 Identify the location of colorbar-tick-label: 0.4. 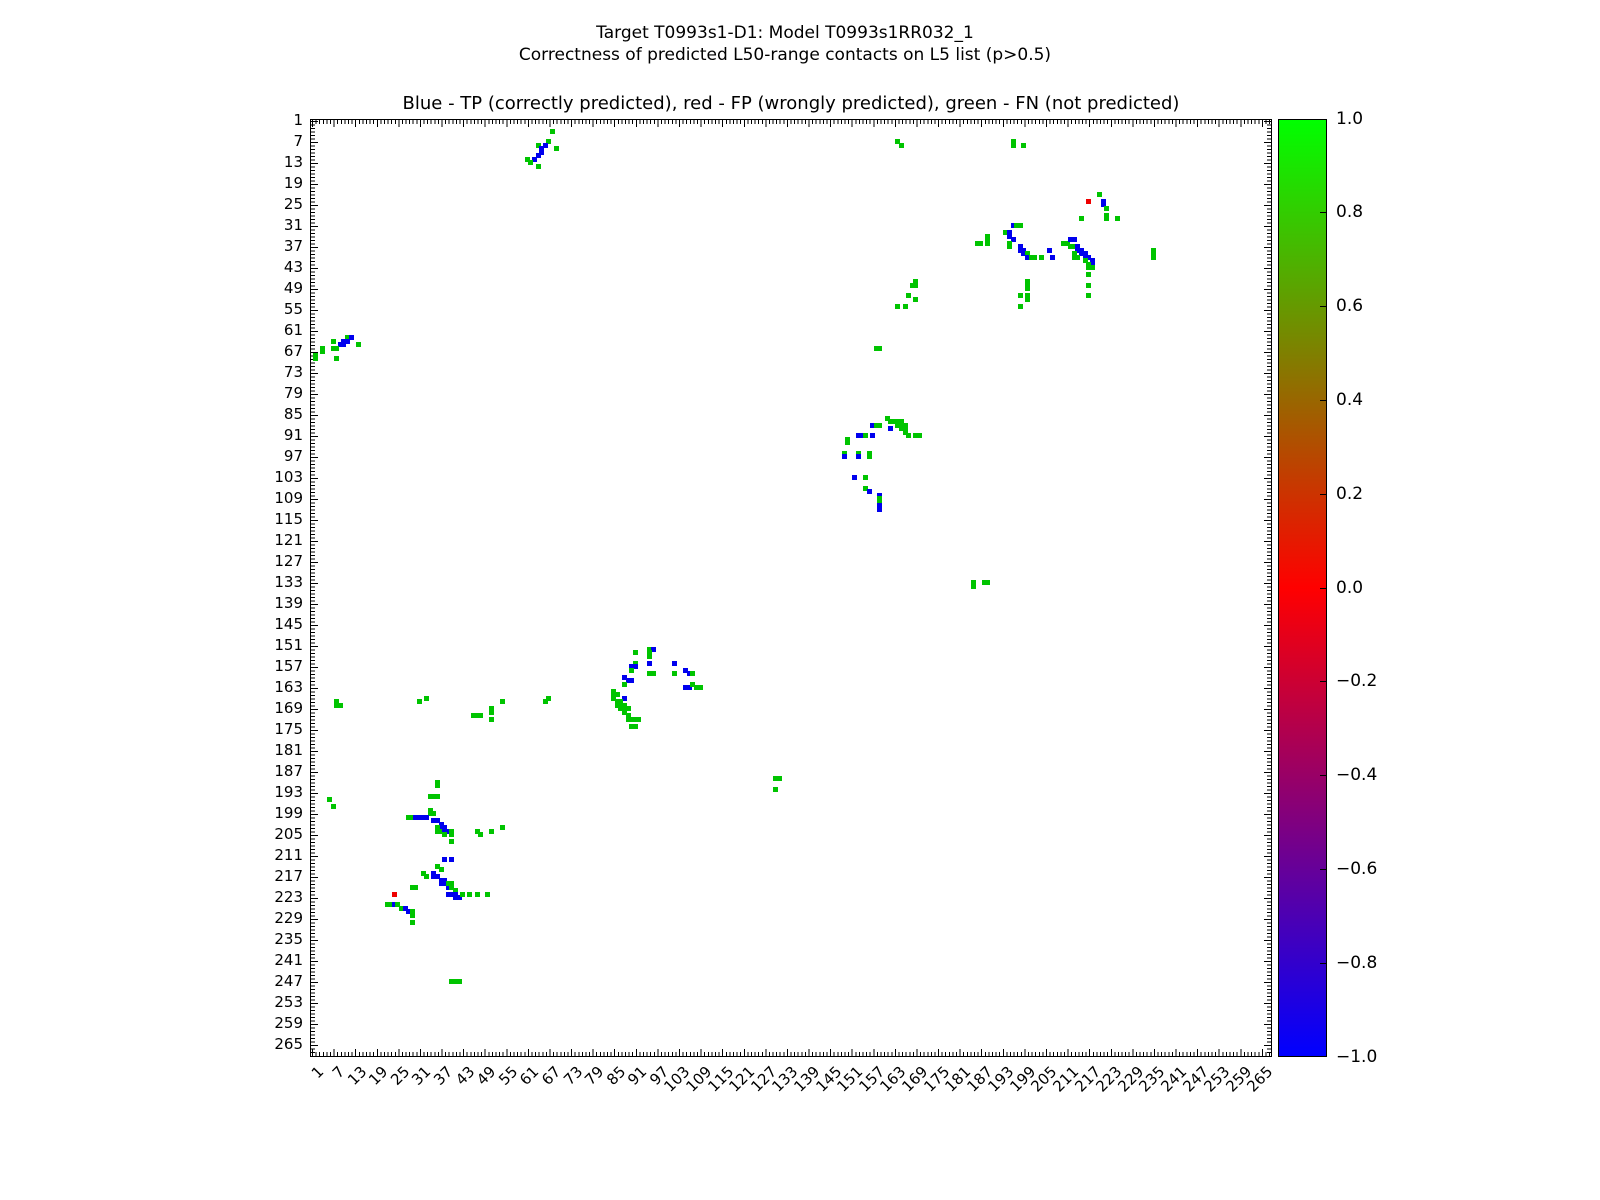
(1350, 399).